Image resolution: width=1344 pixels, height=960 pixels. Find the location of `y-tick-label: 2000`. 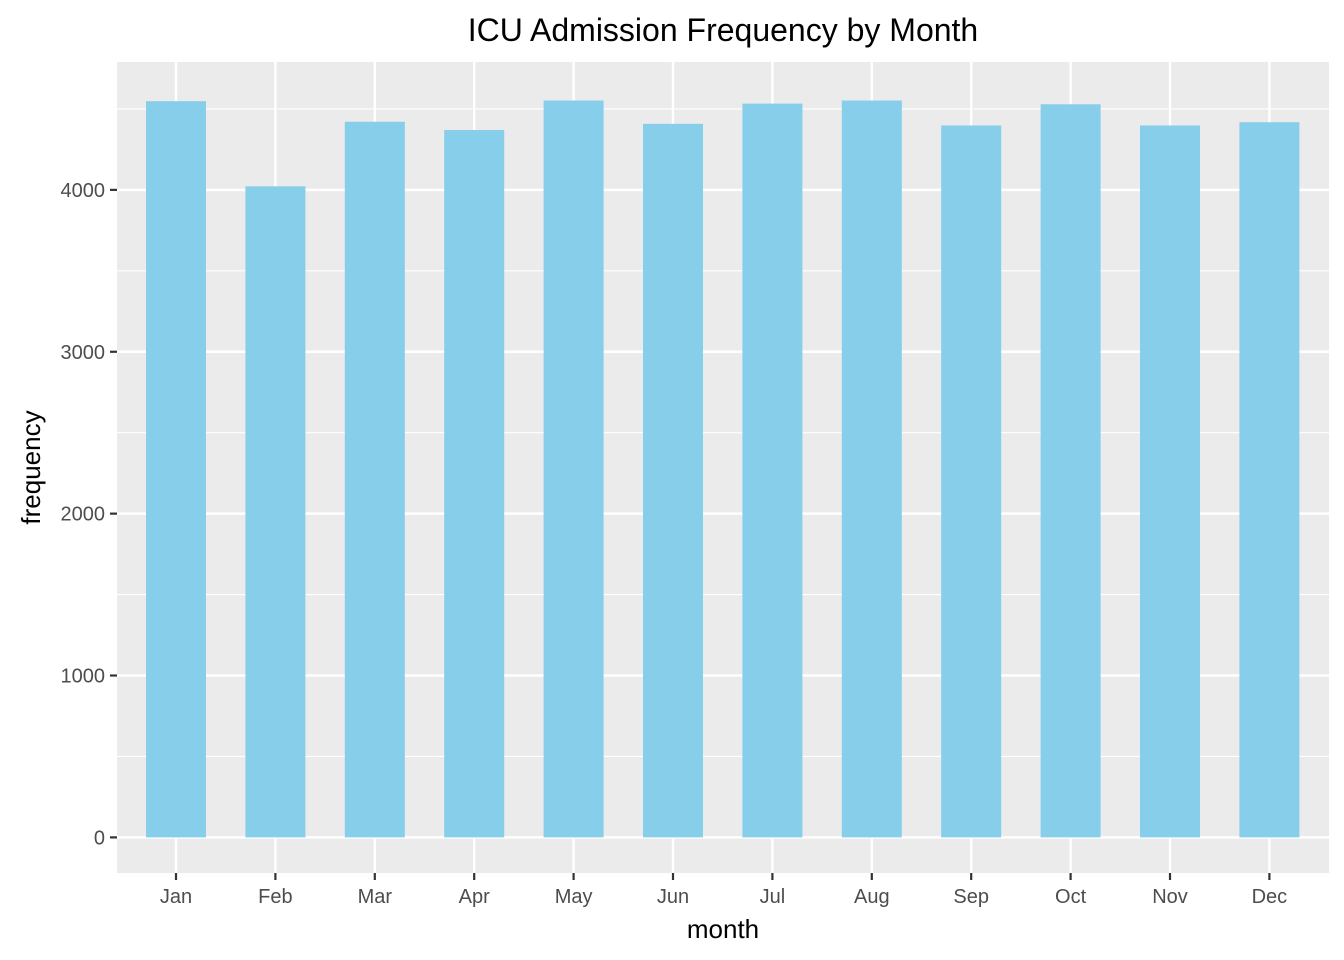

y-tick-label: 2000 is located at coordinates (83, 515).